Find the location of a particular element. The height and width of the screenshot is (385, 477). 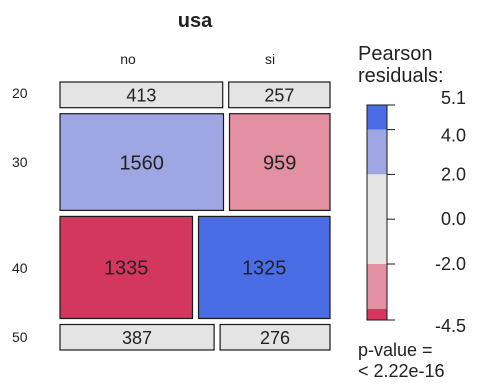

p-value-line1: p-value = is located at coordinates (395, 350).